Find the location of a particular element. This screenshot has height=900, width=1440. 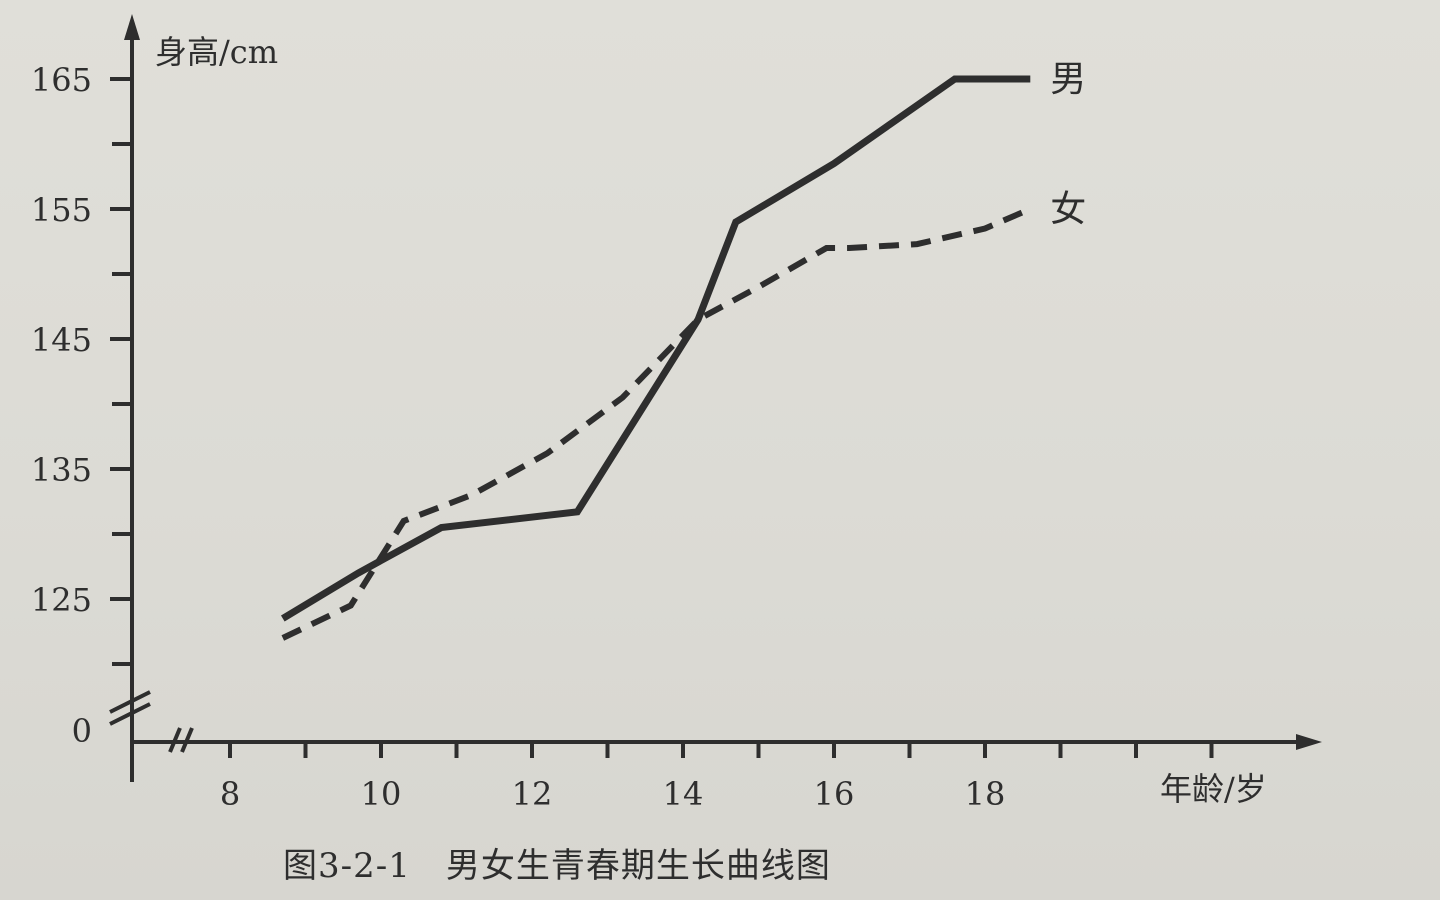

x-tick-label: 10 is located at coordinates (381, 794).